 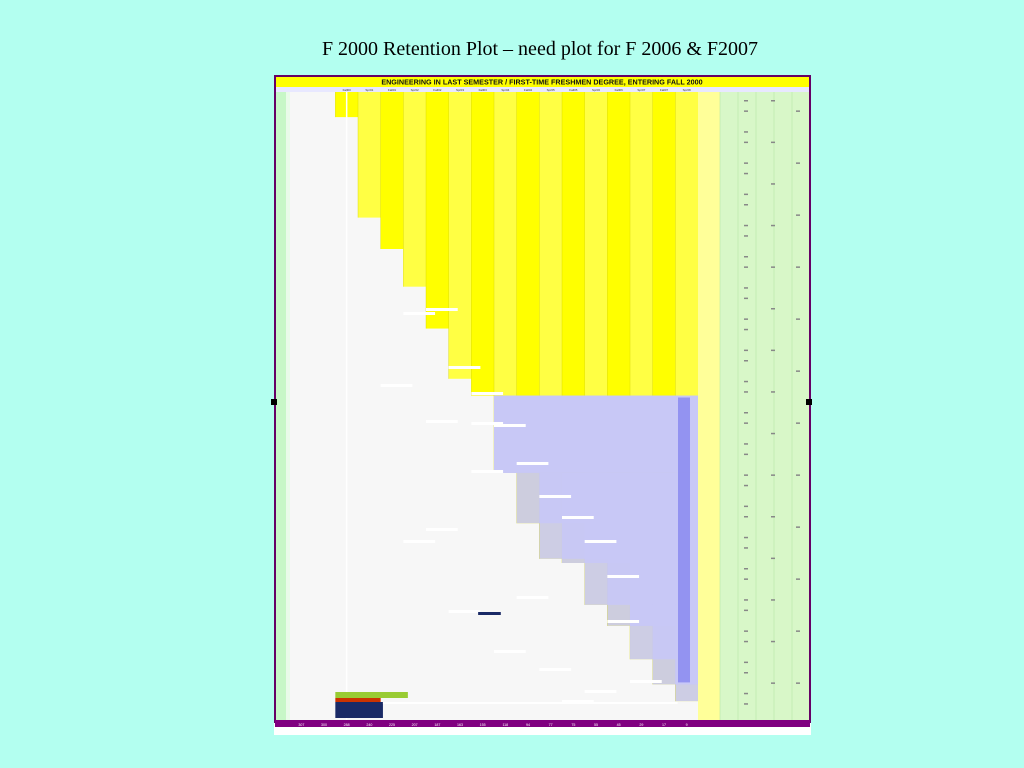 I want to click on chart-header-band, so click(x=543, y=82).